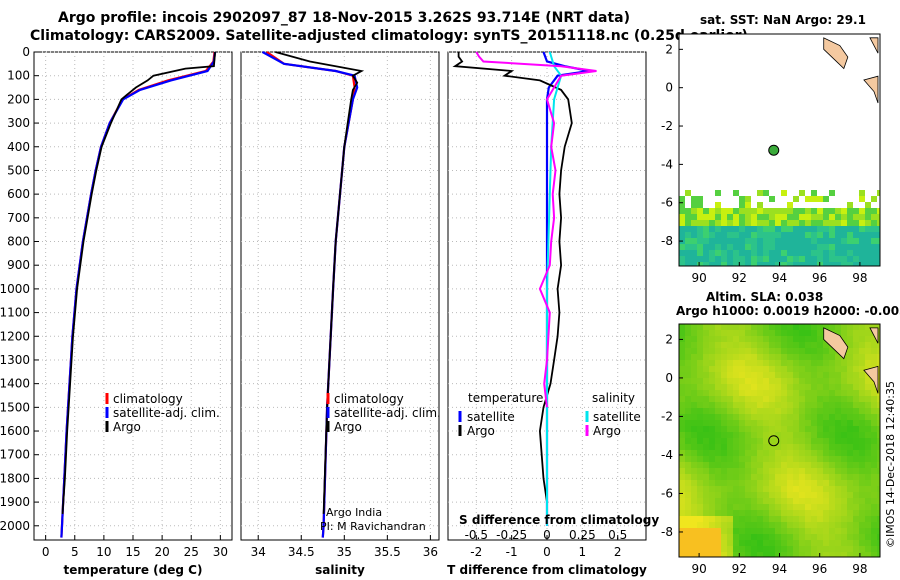 This screenshot has height=580, width=900. I want to click on x-tick-label: 25, so click(191, 552).